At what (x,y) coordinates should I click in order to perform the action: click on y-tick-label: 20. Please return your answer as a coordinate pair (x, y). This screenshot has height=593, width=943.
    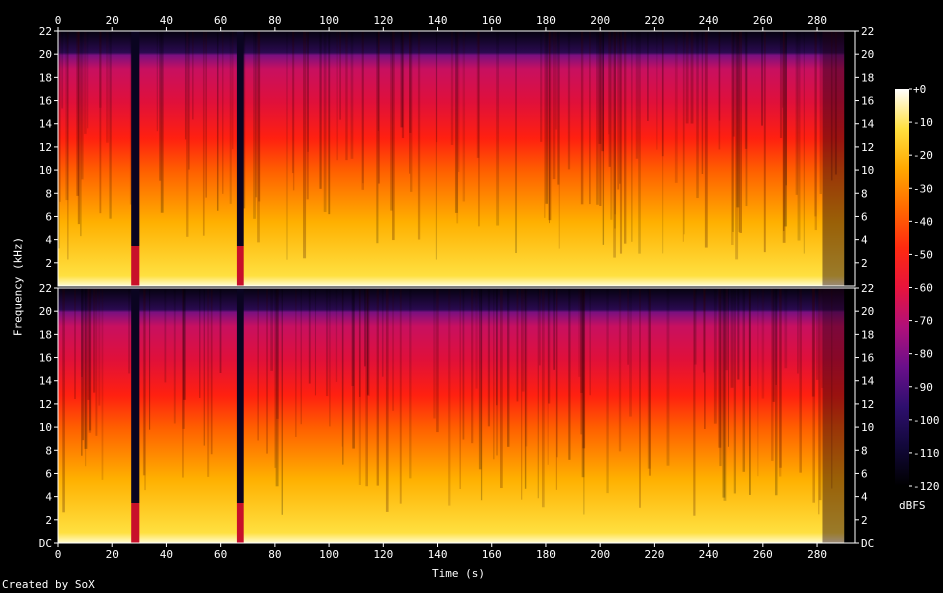
    Looking at the image, I should click on (867, 54).